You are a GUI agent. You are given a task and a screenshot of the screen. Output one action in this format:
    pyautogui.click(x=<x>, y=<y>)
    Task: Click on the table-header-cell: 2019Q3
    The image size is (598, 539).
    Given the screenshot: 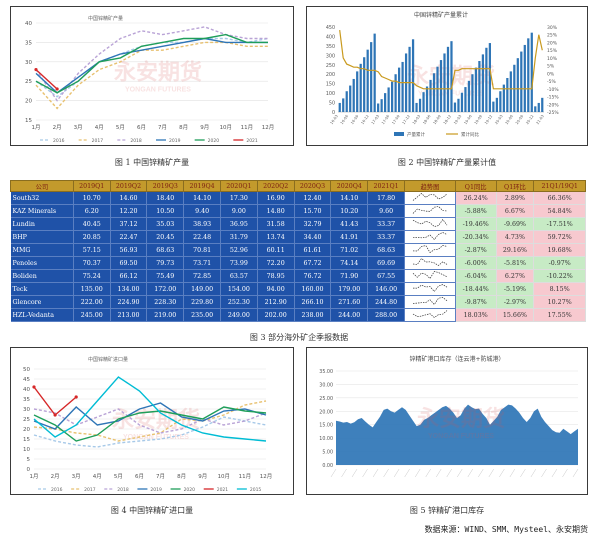 What is the action you would take?
    pyautogui.click(x=165, y=186)
    